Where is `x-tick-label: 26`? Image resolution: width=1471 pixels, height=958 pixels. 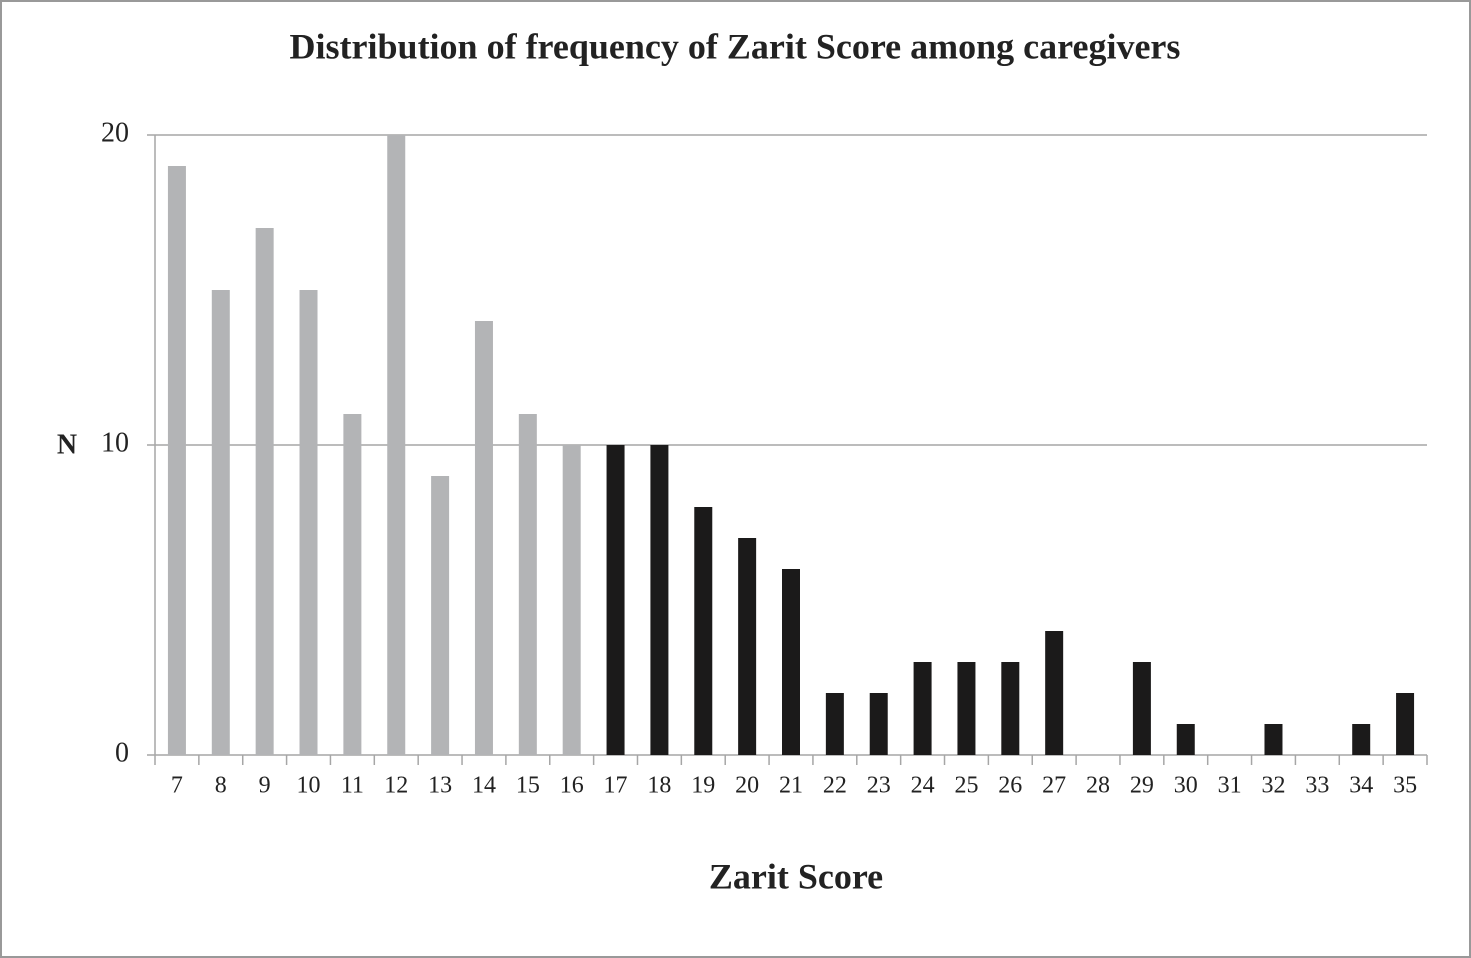
x-tick-label: 26 is located at coordinates (1010, 786).